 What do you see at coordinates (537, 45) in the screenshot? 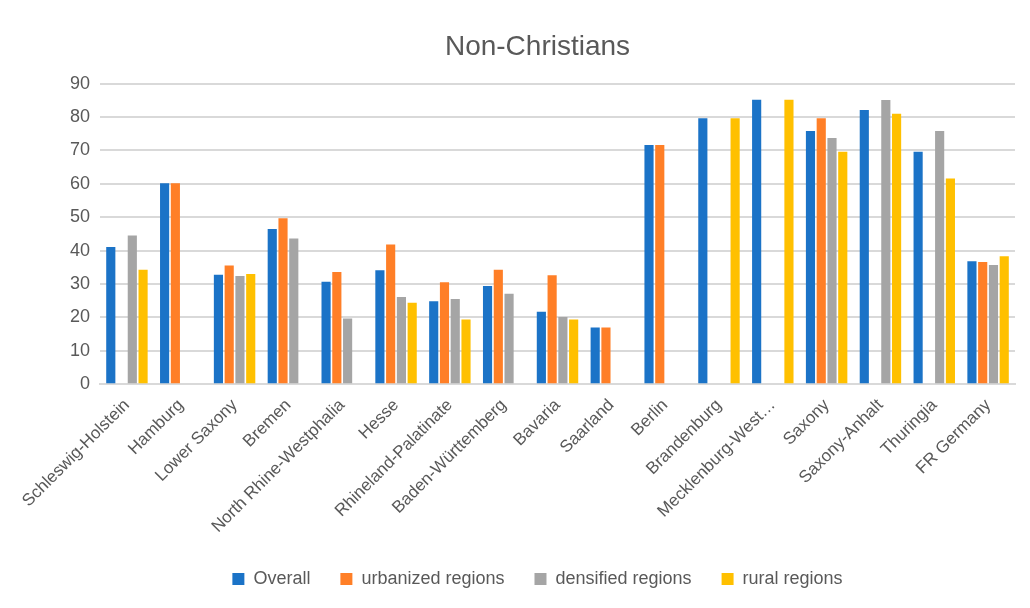
I see `chart-title: Non-Christians` at bounding box center [537, 45].